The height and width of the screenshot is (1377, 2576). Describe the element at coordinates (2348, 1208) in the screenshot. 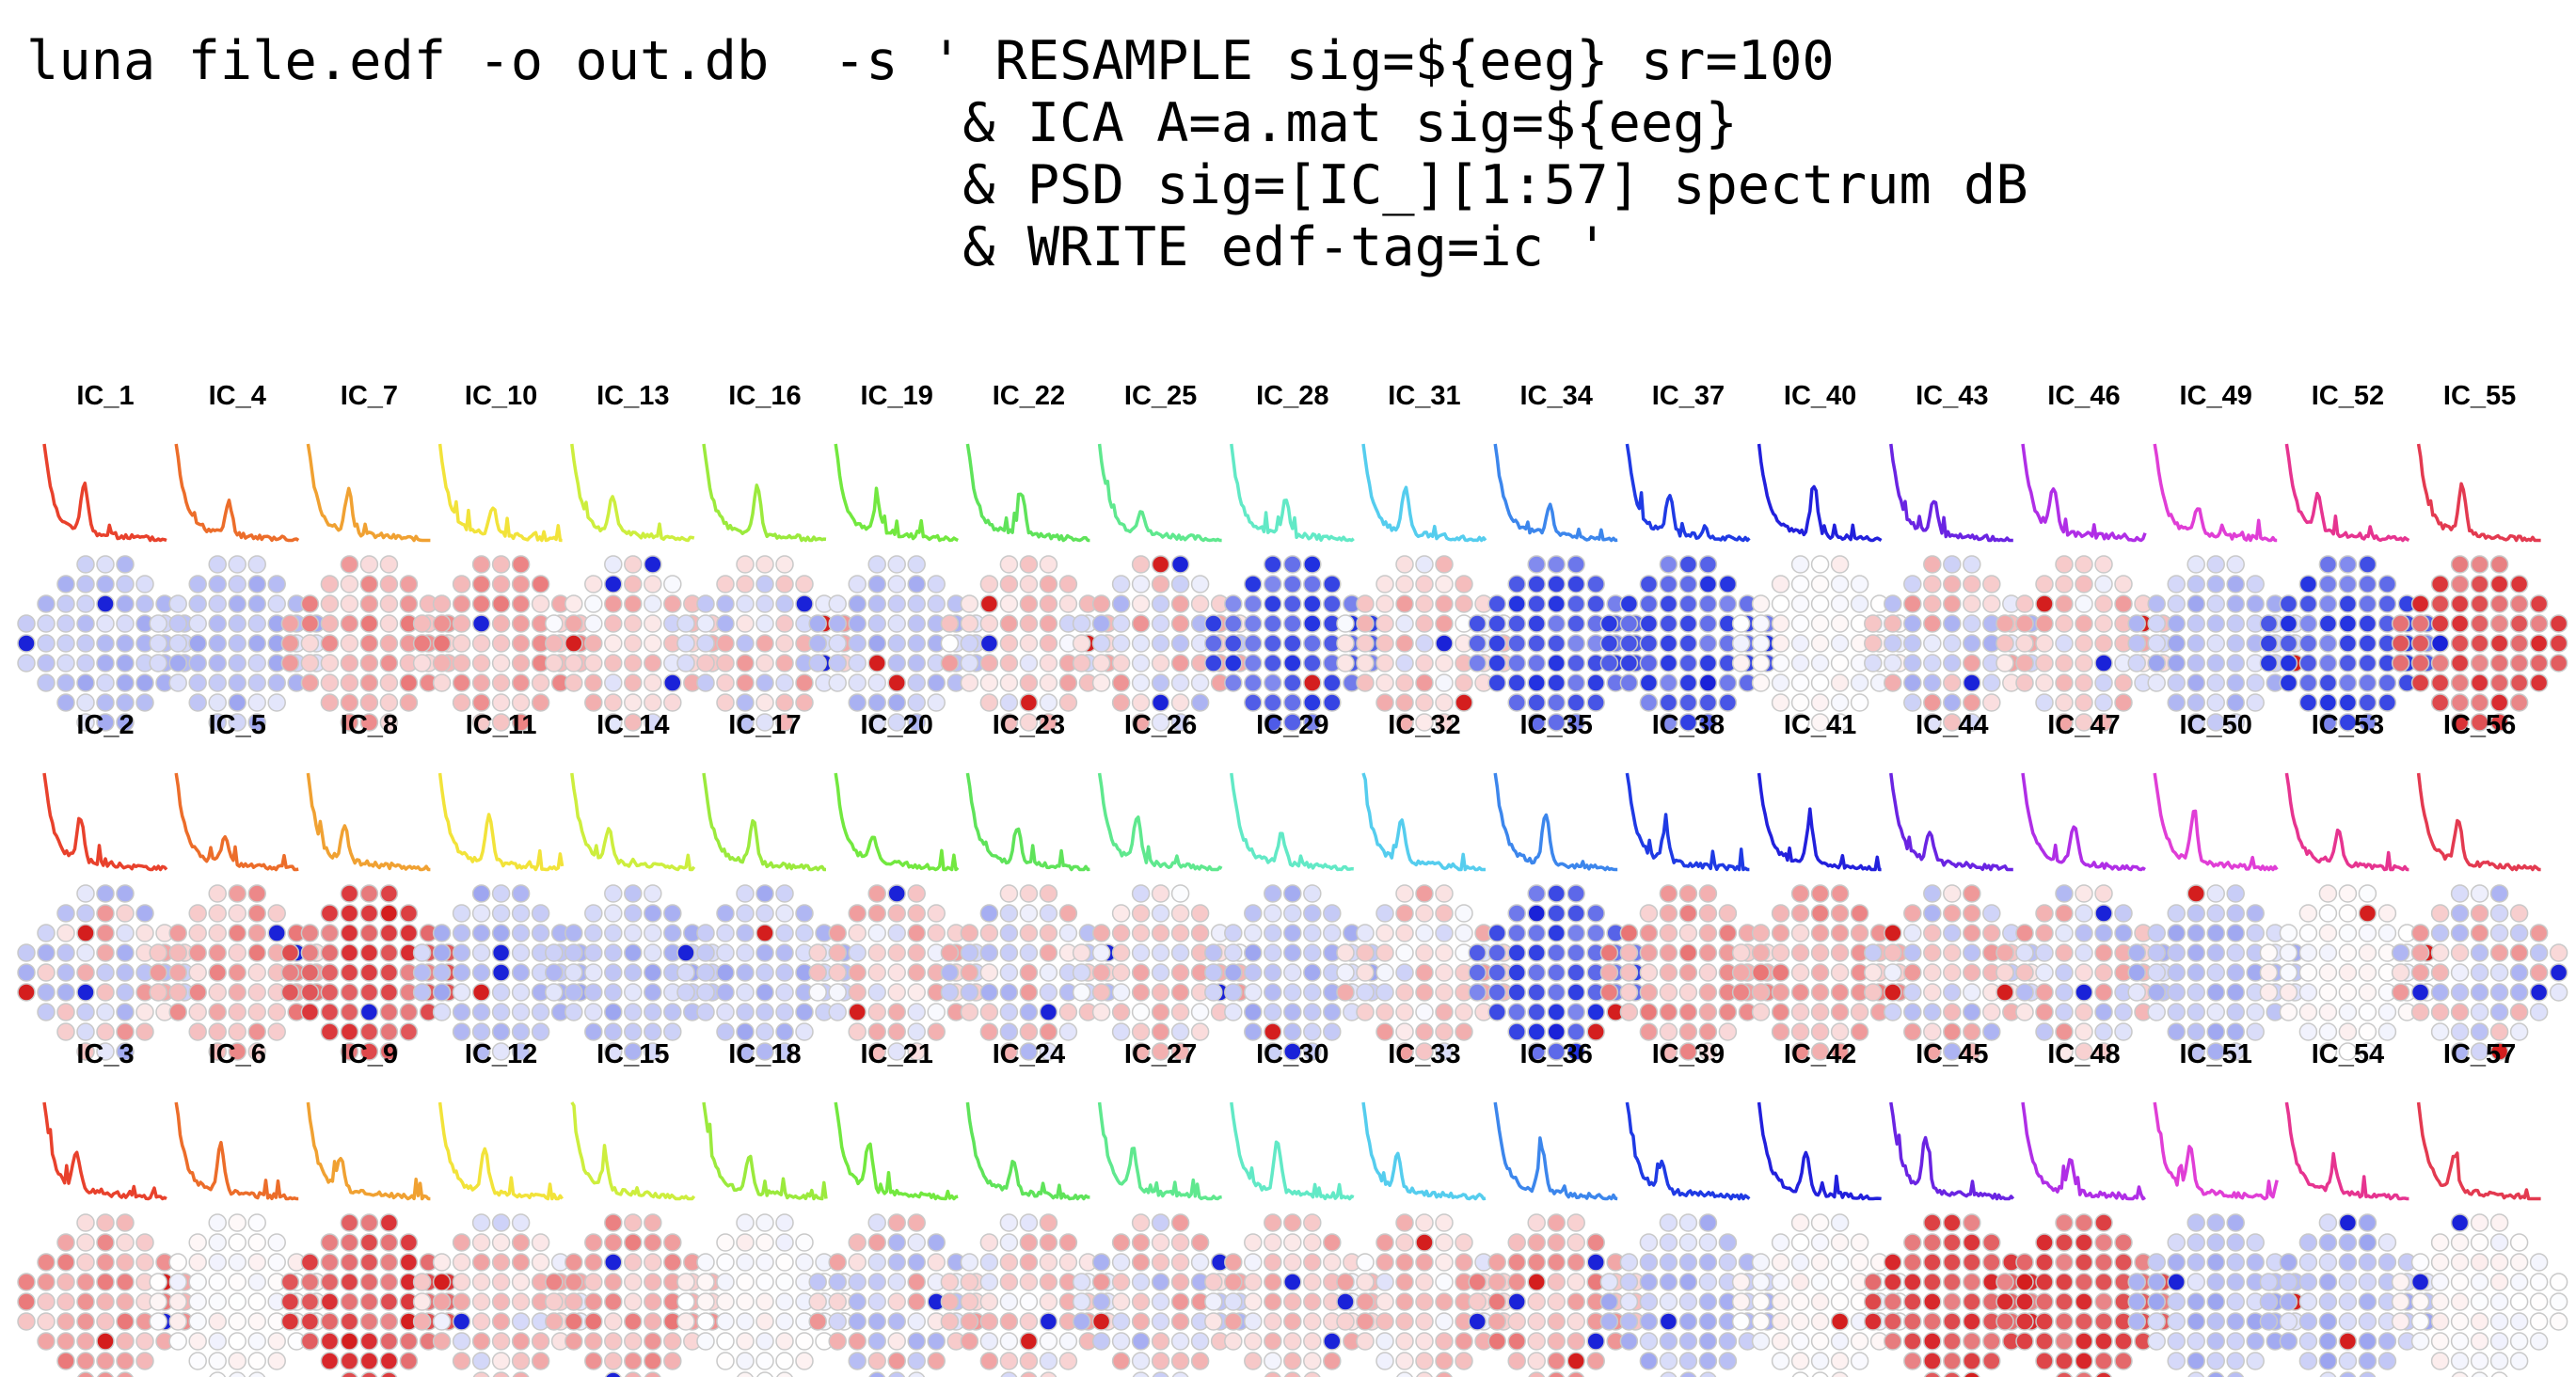

I see `ic-panel-ic_54: IC_54` at that location.